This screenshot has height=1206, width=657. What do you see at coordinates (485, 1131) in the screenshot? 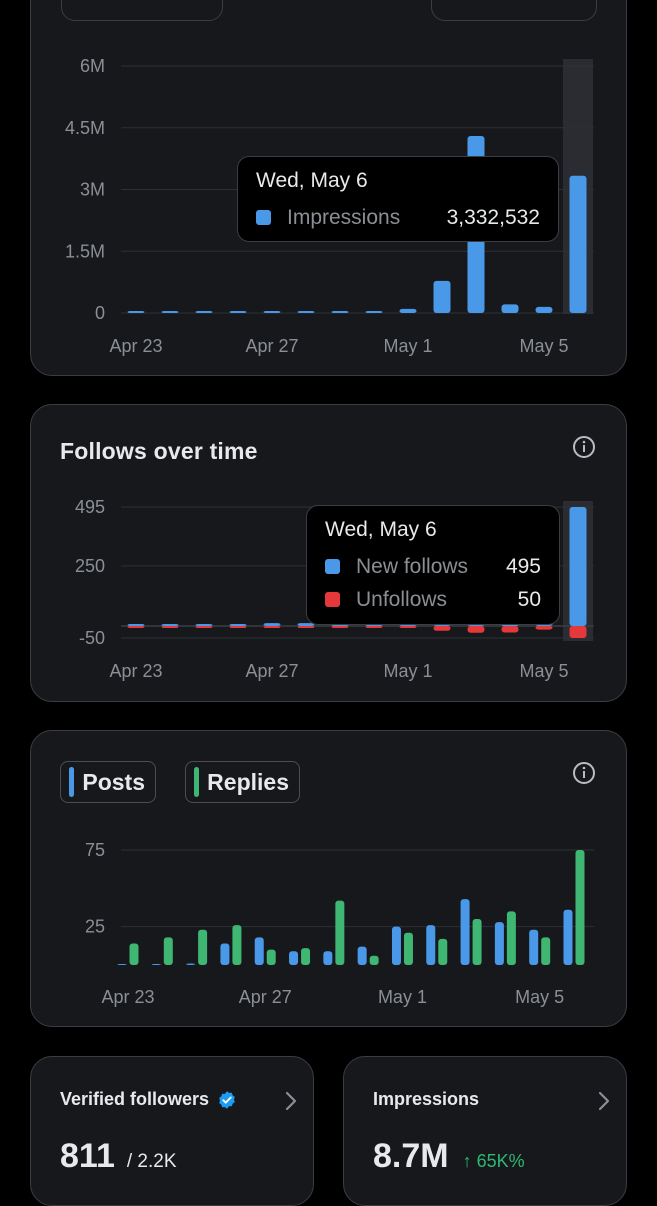
I see `impressions-stat-card: Impressions 8.7M ↑ 65K%` at bounding box center [485, 1131].